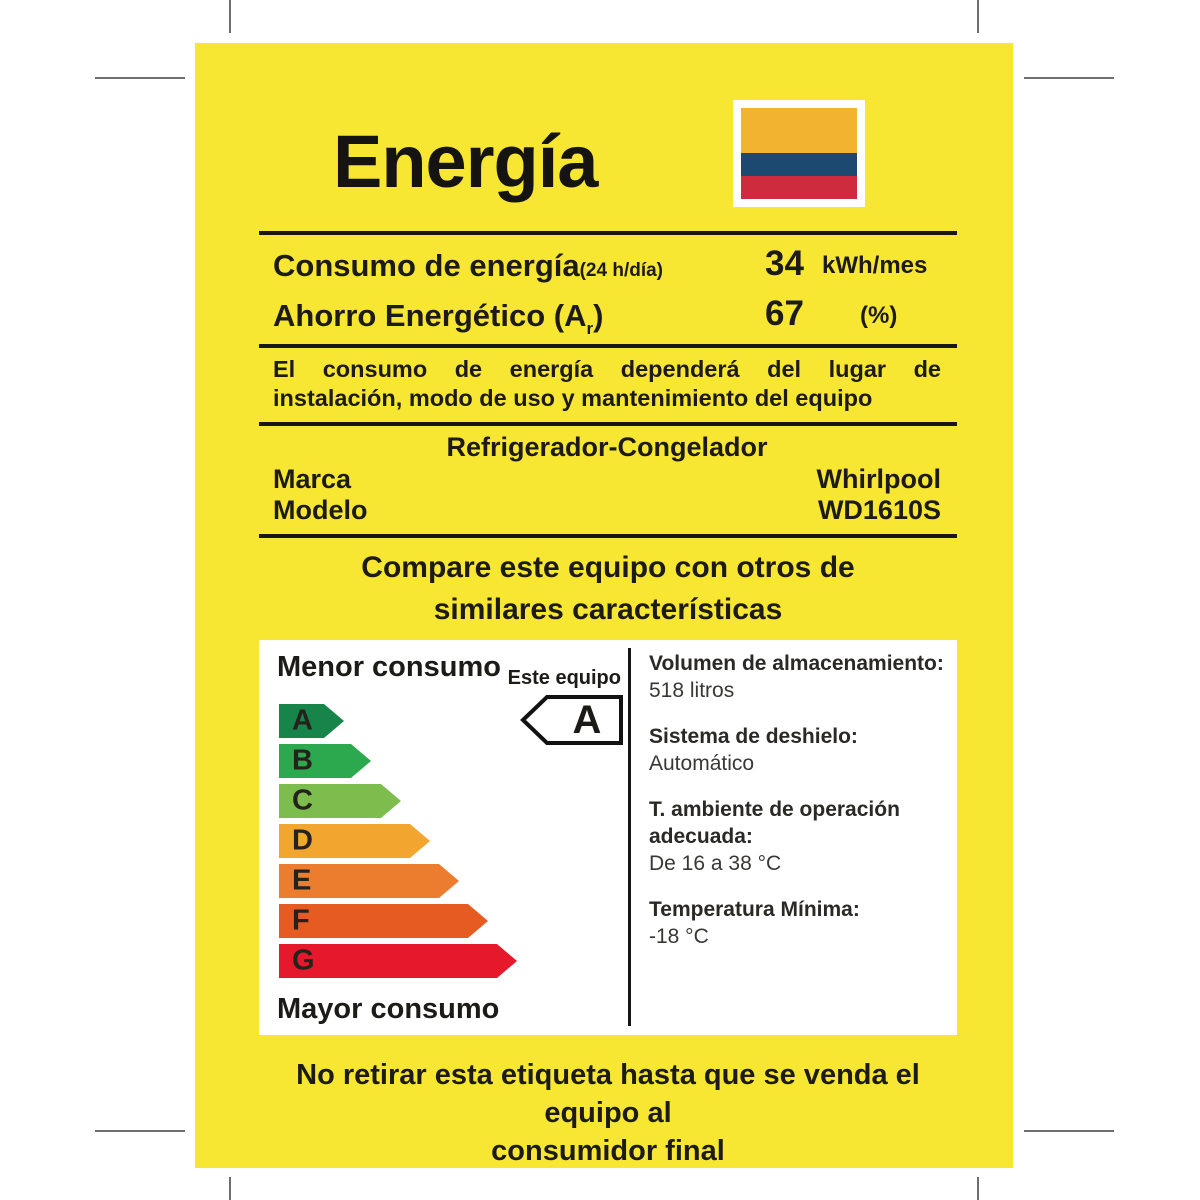 The image size is (1200, 1200). I want to click on spec-label: T. ambiente de operación adecuada:, so click(774, 823).